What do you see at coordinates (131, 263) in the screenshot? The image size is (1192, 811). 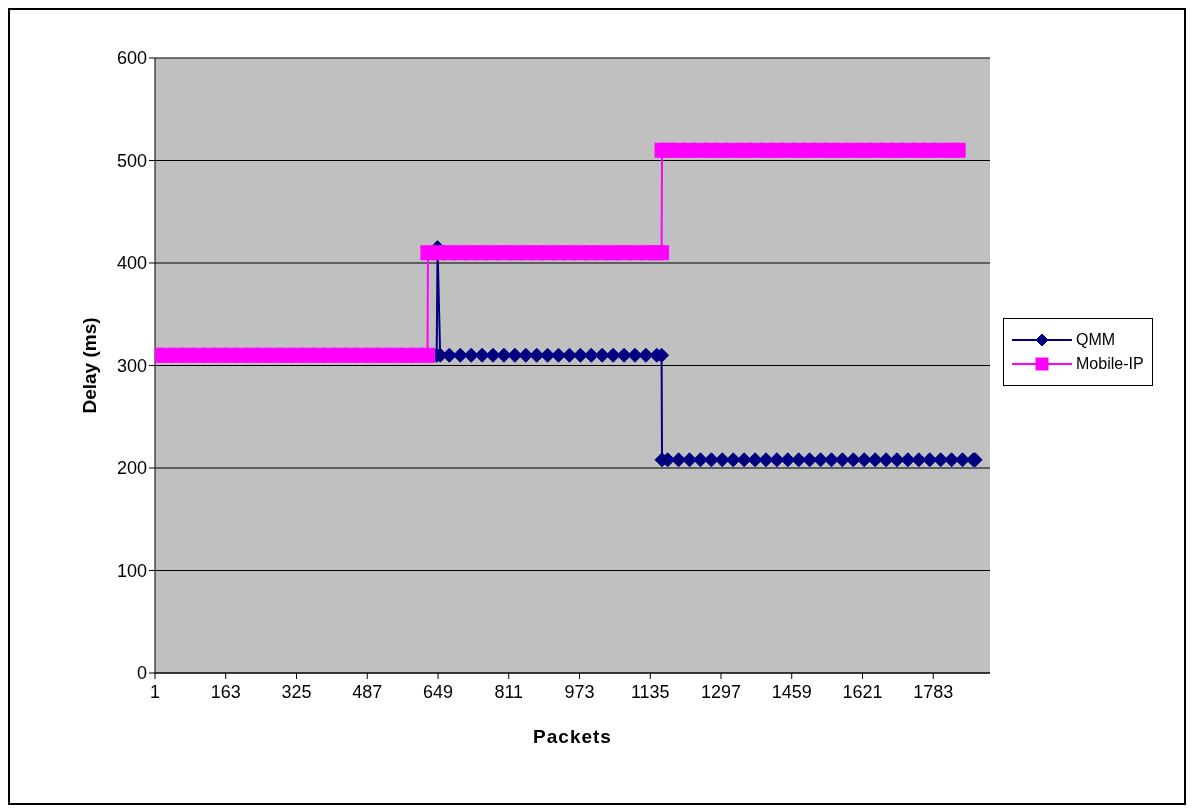 I see `y-tick-label: 400` at bounding box center [131, 263].